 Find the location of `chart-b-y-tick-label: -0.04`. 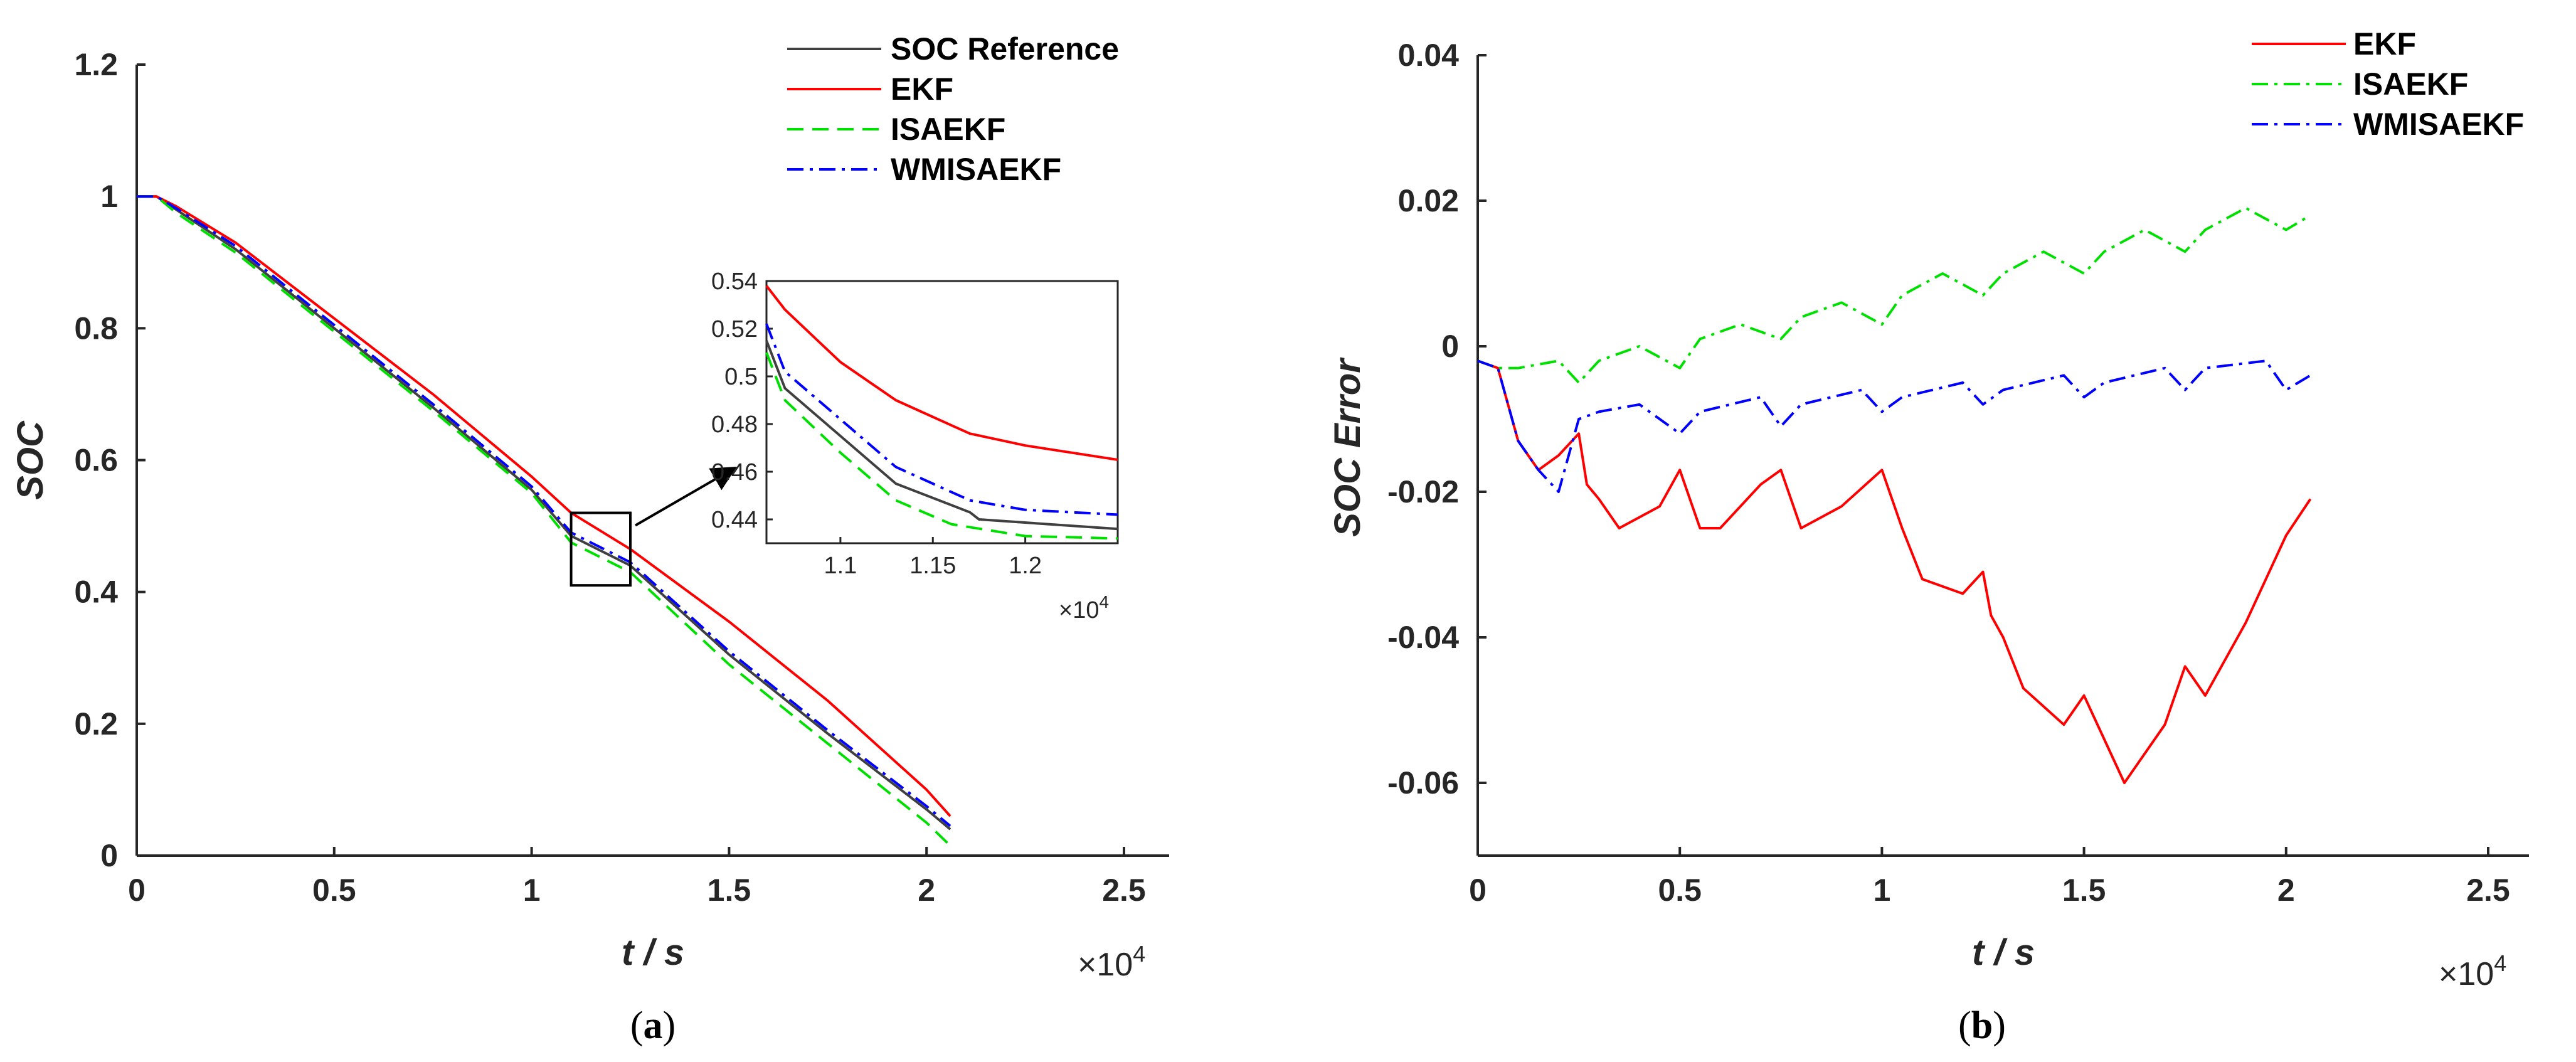

chart-b-y-tick-label: -0.04 is located at coordinates (1423, 638).